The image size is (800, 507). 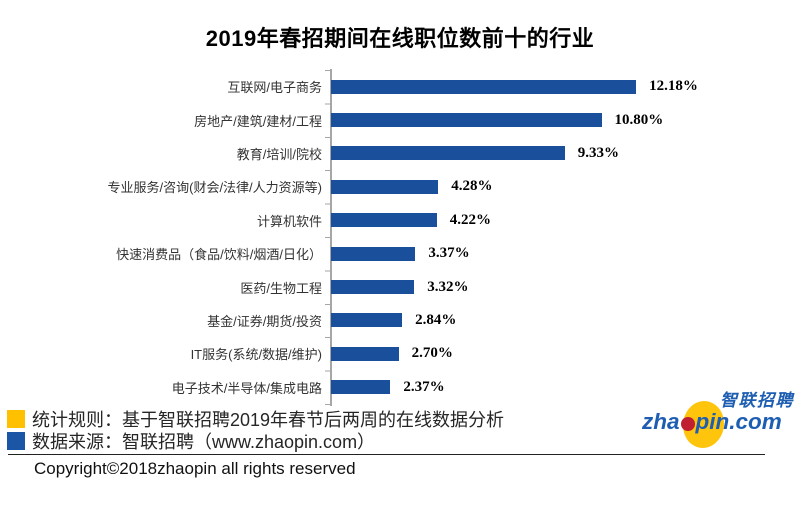 I want to click on yellow-legend-swatch, so click(x=16, y=419).